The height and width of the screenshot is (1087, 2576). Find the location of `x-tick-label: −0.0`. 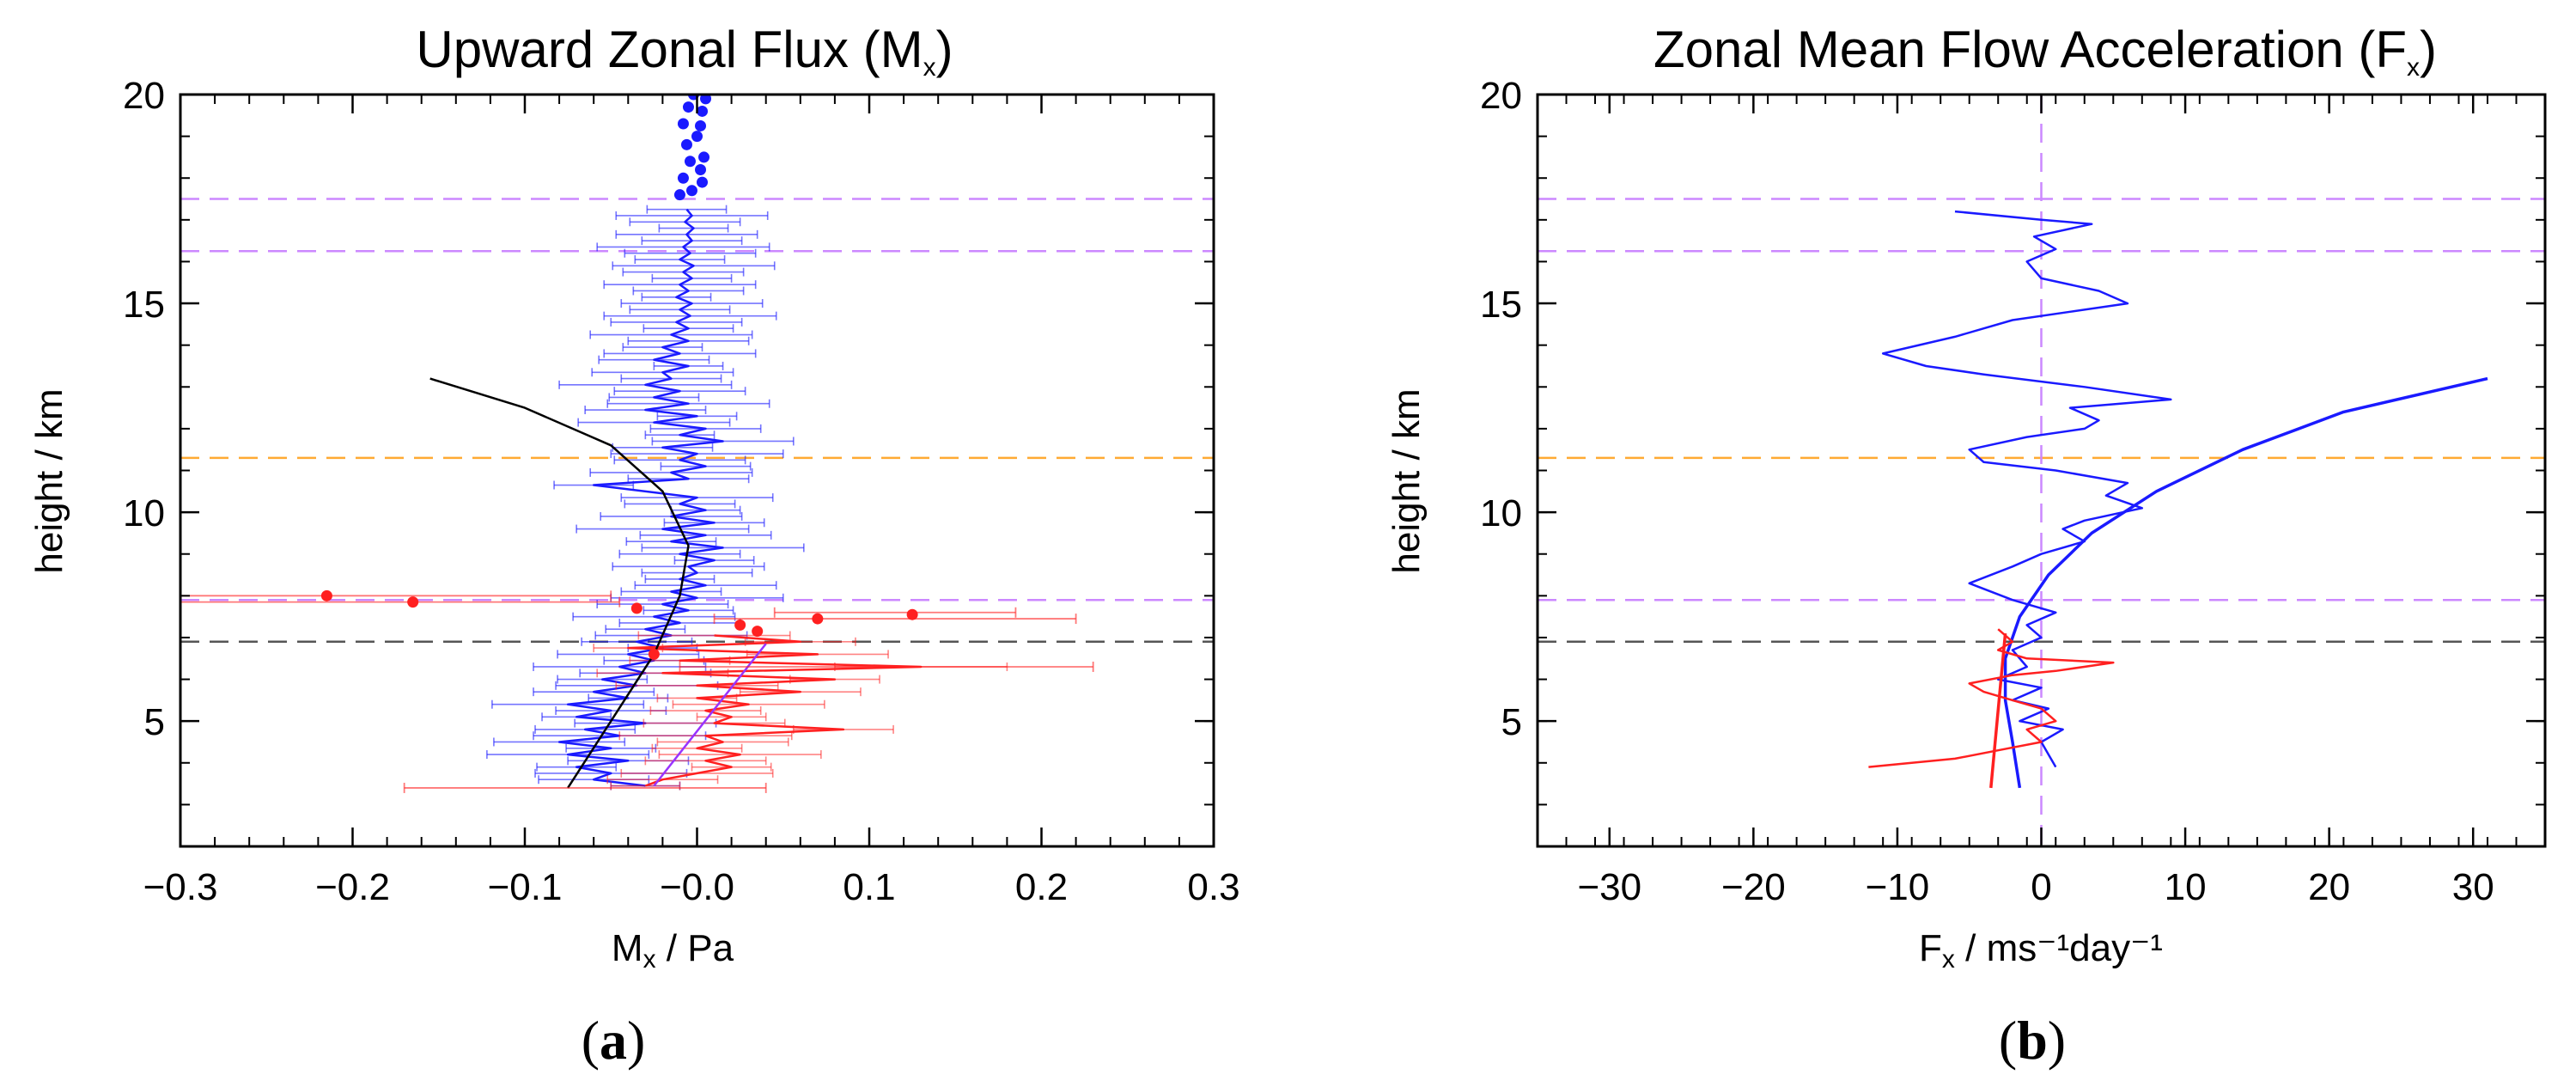

x-tick-label: −0.0 is located at coordinates (697, 887).